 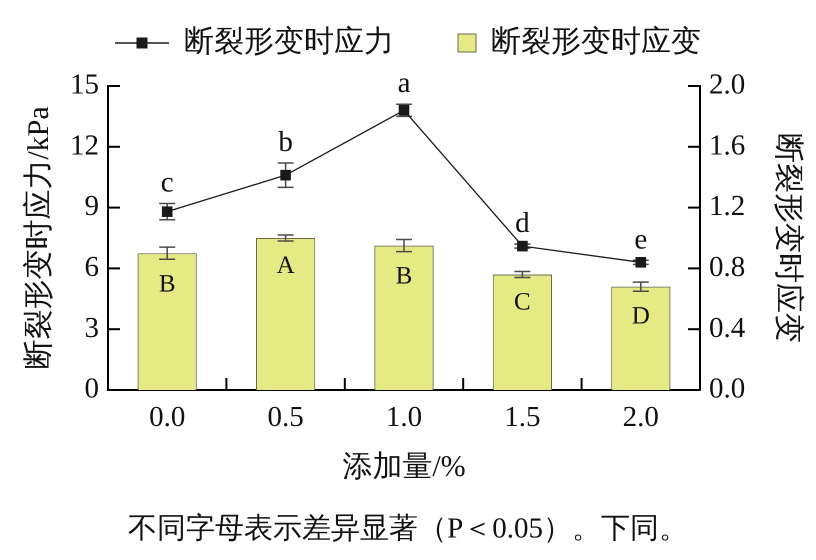 What do you see at coordinates (727, 388) in the screenshot?
I see `y2-tick-label: 0.0` at bounding box center [727, 388].